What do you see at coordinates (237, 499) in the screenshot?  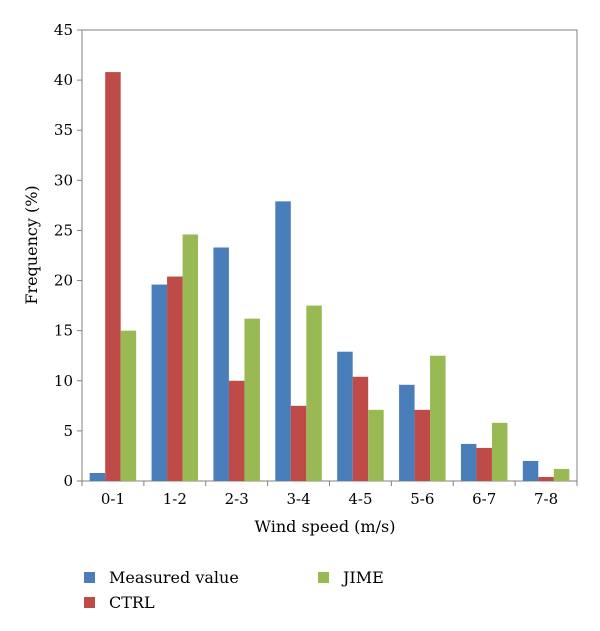 I see `x-tick-label: 2-3` at bounding box center [237, 499].